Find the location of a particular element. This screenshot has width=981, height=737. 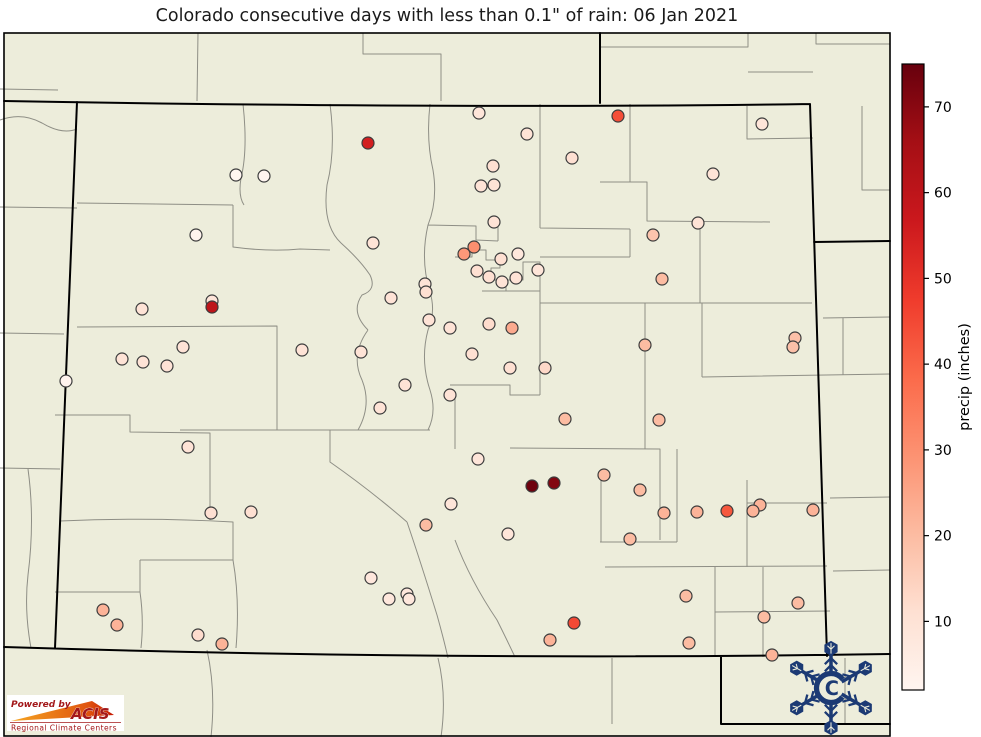

acis-logo: Powered by ACIS Regional Climate Centers is located at coordinates (65, 714).